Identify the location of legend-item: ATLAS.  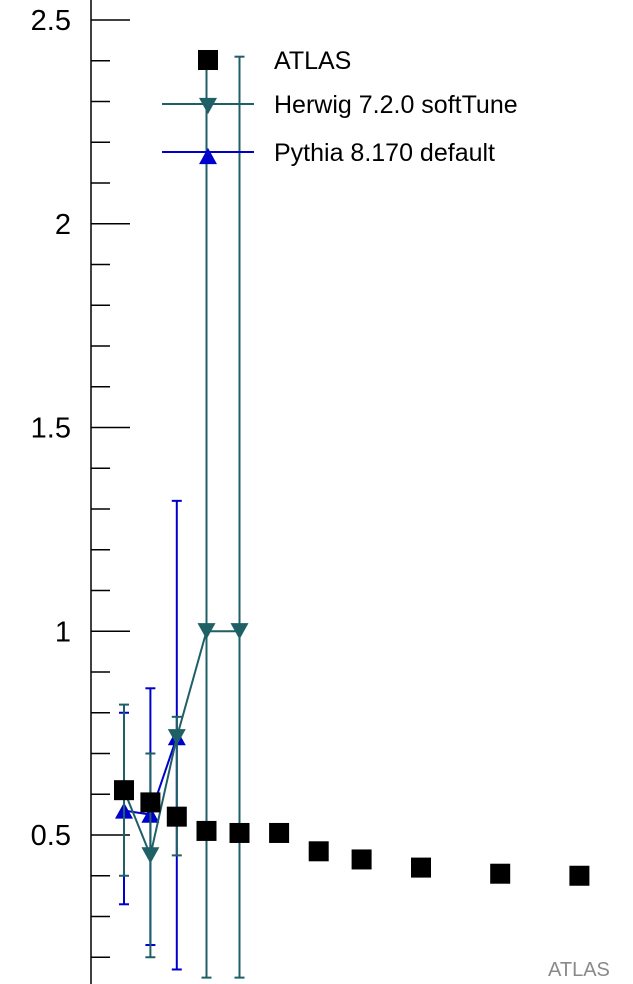
(274, 61).